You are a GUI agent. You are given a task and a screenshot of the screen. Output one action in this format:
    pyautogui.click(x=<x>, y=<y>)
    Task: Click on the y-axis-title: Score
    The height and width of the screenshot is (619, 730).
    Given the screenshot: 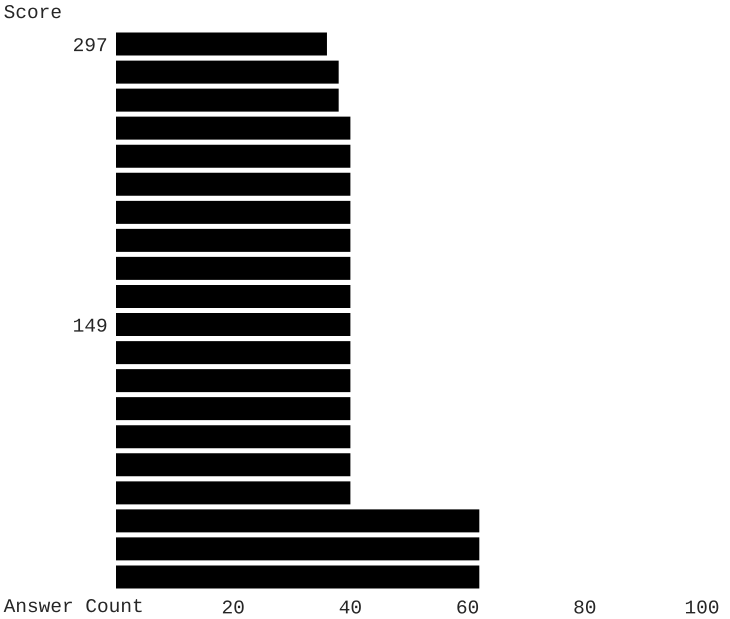 What is the action you would take?
    pyautogui.click(x=32, y=11)
    